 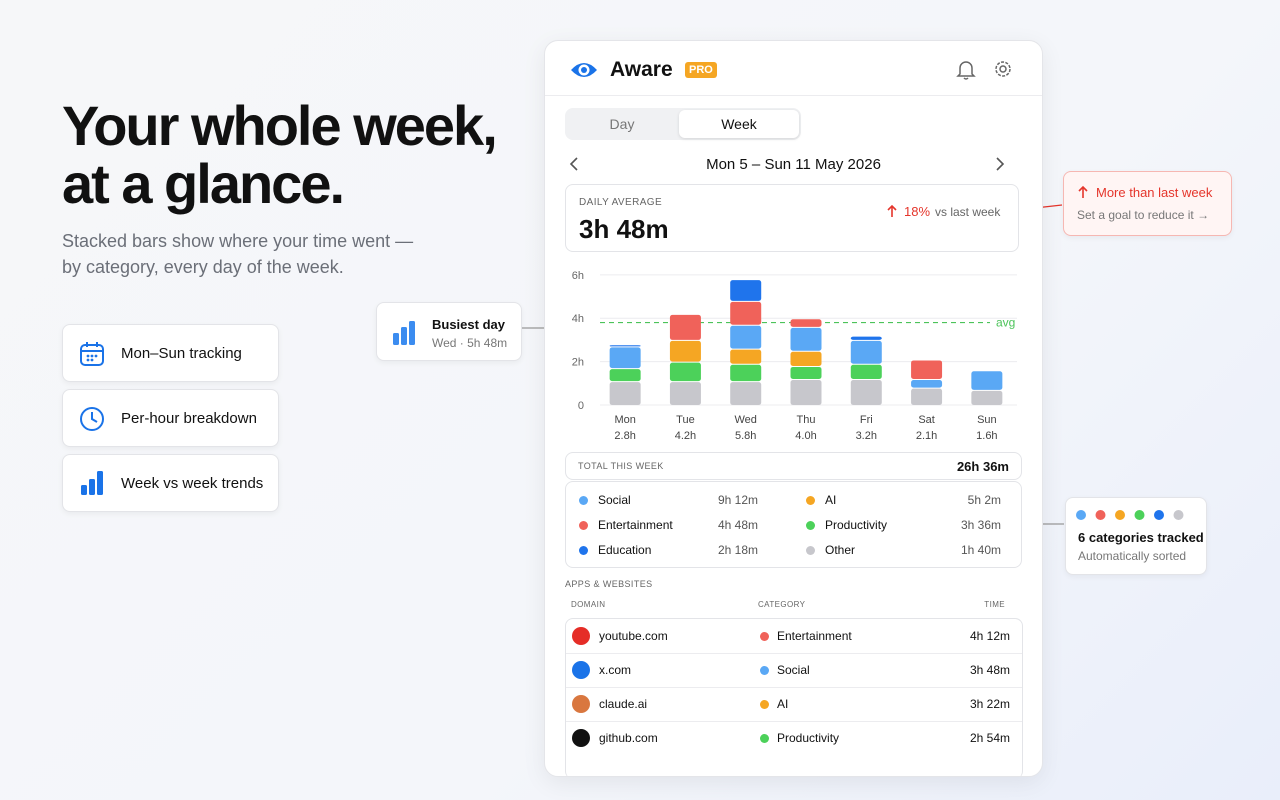 What do you see at coordinates (737, 525) in the screenshot?
I see `legend-total: 4h 48m` at bounding box center [737, 525].